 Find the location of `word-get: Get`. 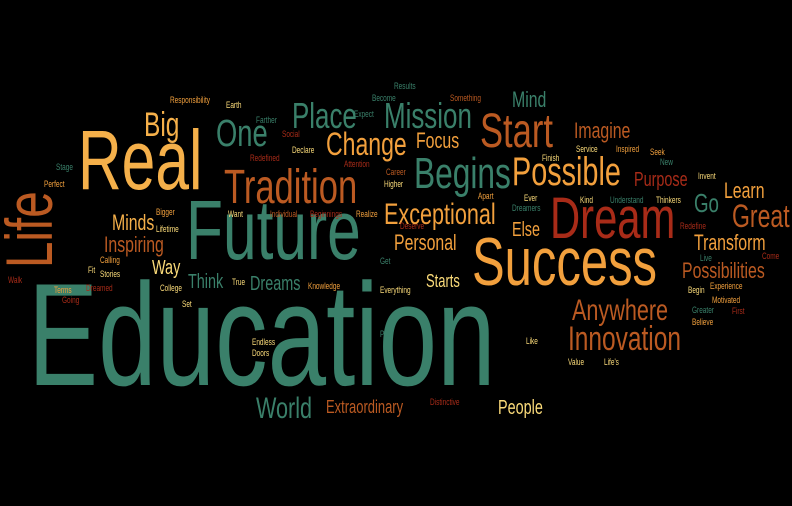

word-get: Get is located at coordinates (385, 261).